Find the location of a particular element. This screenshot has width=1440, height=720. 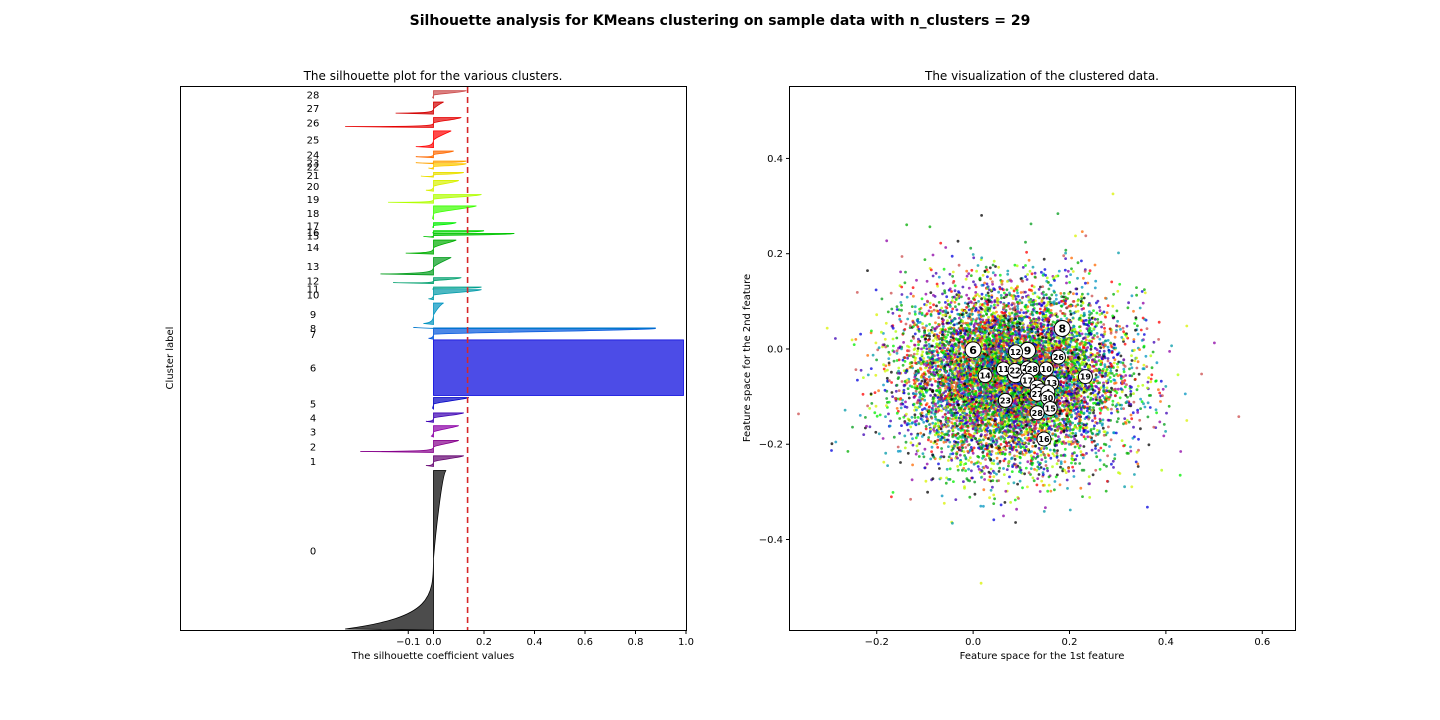

cluster-label: 4 is located at coordinates (313, 419).